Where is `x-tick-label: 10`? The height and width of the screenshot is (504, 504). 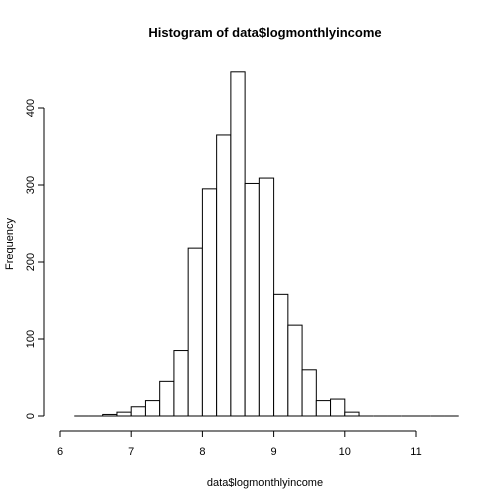 x-tick-label: 10 is located at coordinates (345, 452).